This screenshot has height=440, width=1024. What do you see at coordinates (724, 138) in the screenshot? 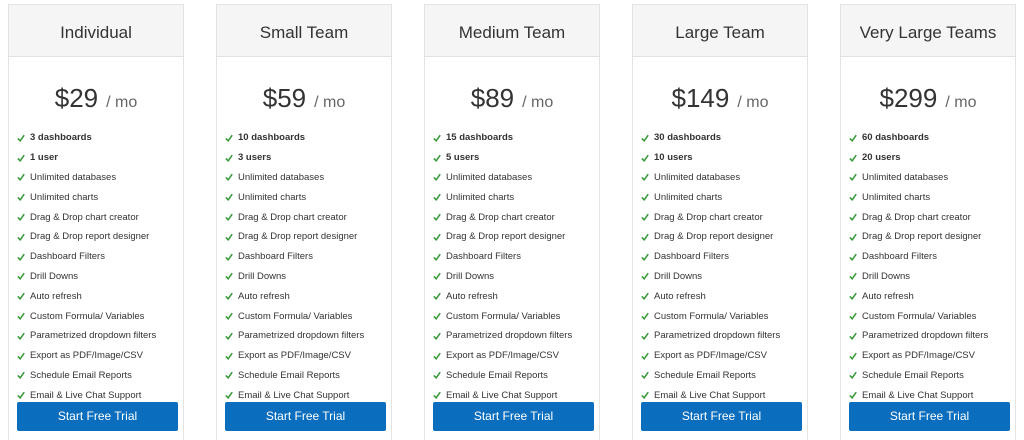
I see `feature: 30 dashboards` at bounding box center [724, 138].